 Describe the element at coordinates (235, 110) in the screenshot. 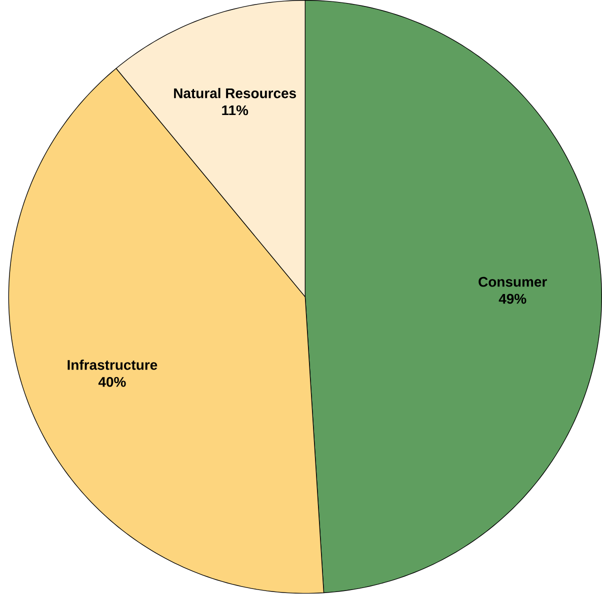

I see `data-label: 11%` at that location.